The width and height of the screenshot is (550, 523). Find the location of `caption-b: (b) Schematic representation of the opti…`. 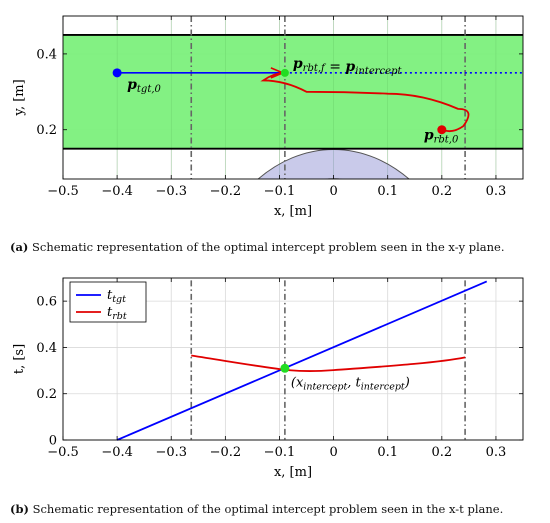

caption-b: (b) Schematic representation of the opti… is located at coordinates (256, 509).